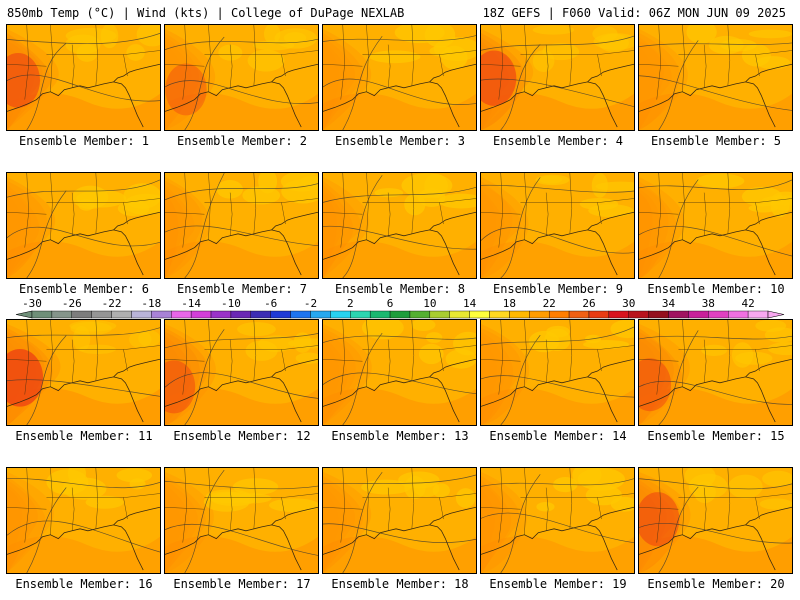  Describe the element at coordinates (400, 584) in the screenshot. I see `ensemble-member-label: Ensemble Member: 18` at that location.